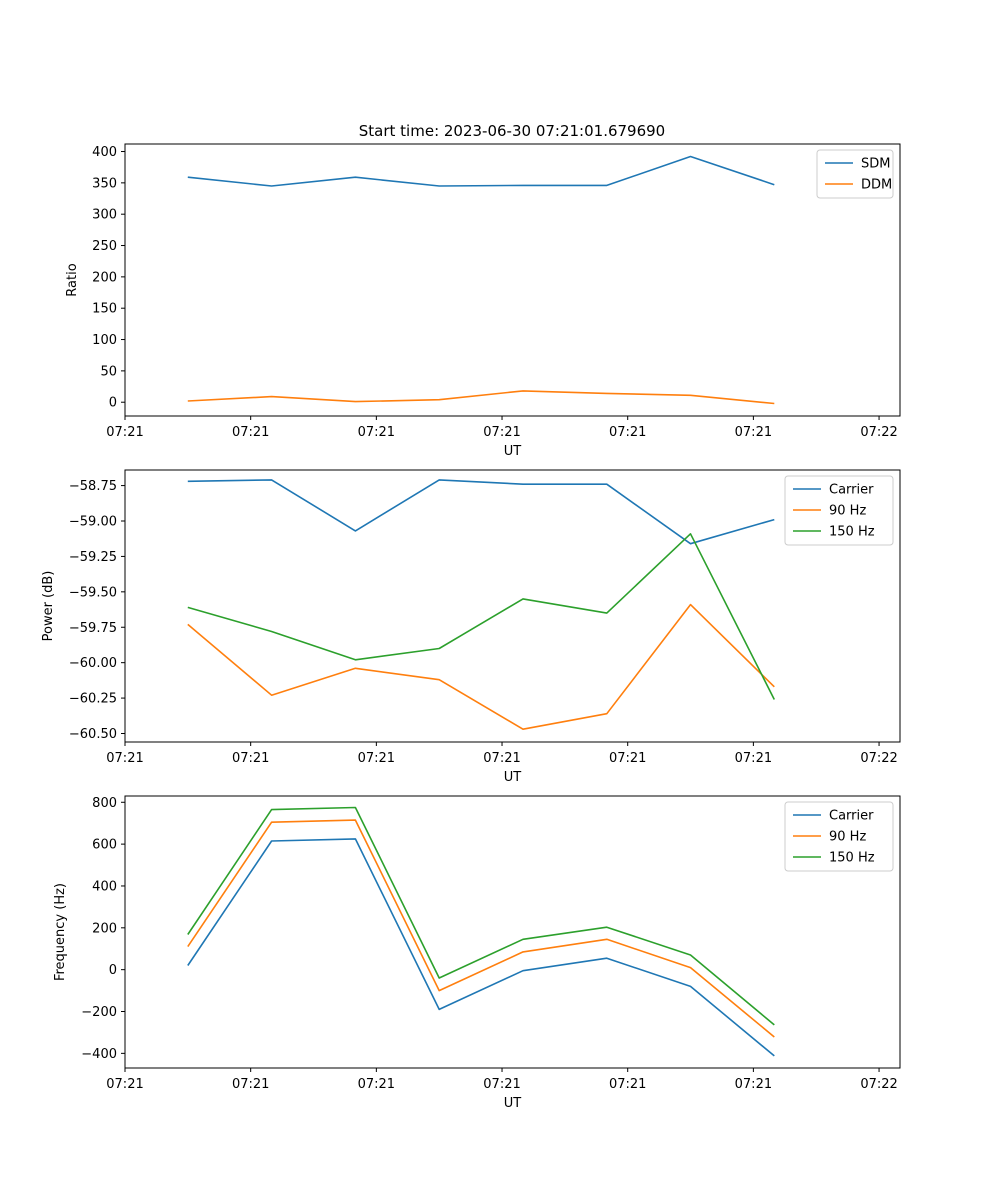 Image resolution: width=1000 pixels, height=1200 pixels. I want to click on legend-label: SDM, so click(875, 164).